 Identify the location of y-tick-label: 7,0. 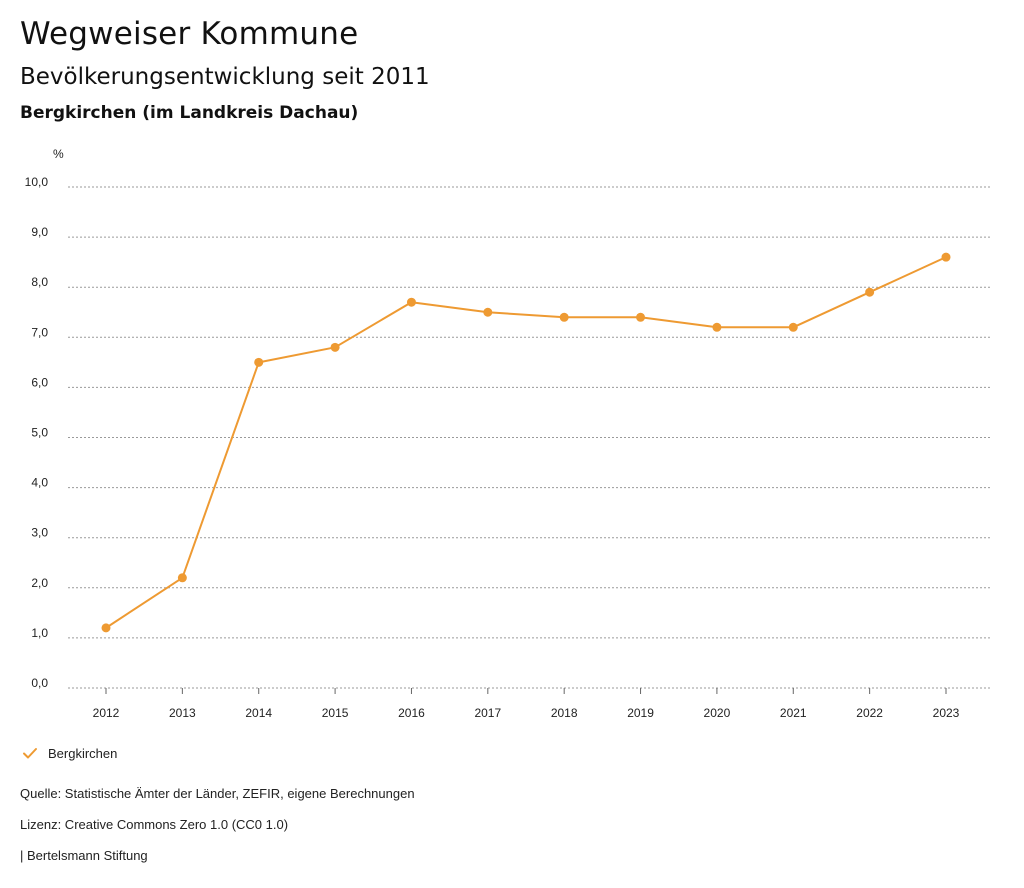
(39, 332).